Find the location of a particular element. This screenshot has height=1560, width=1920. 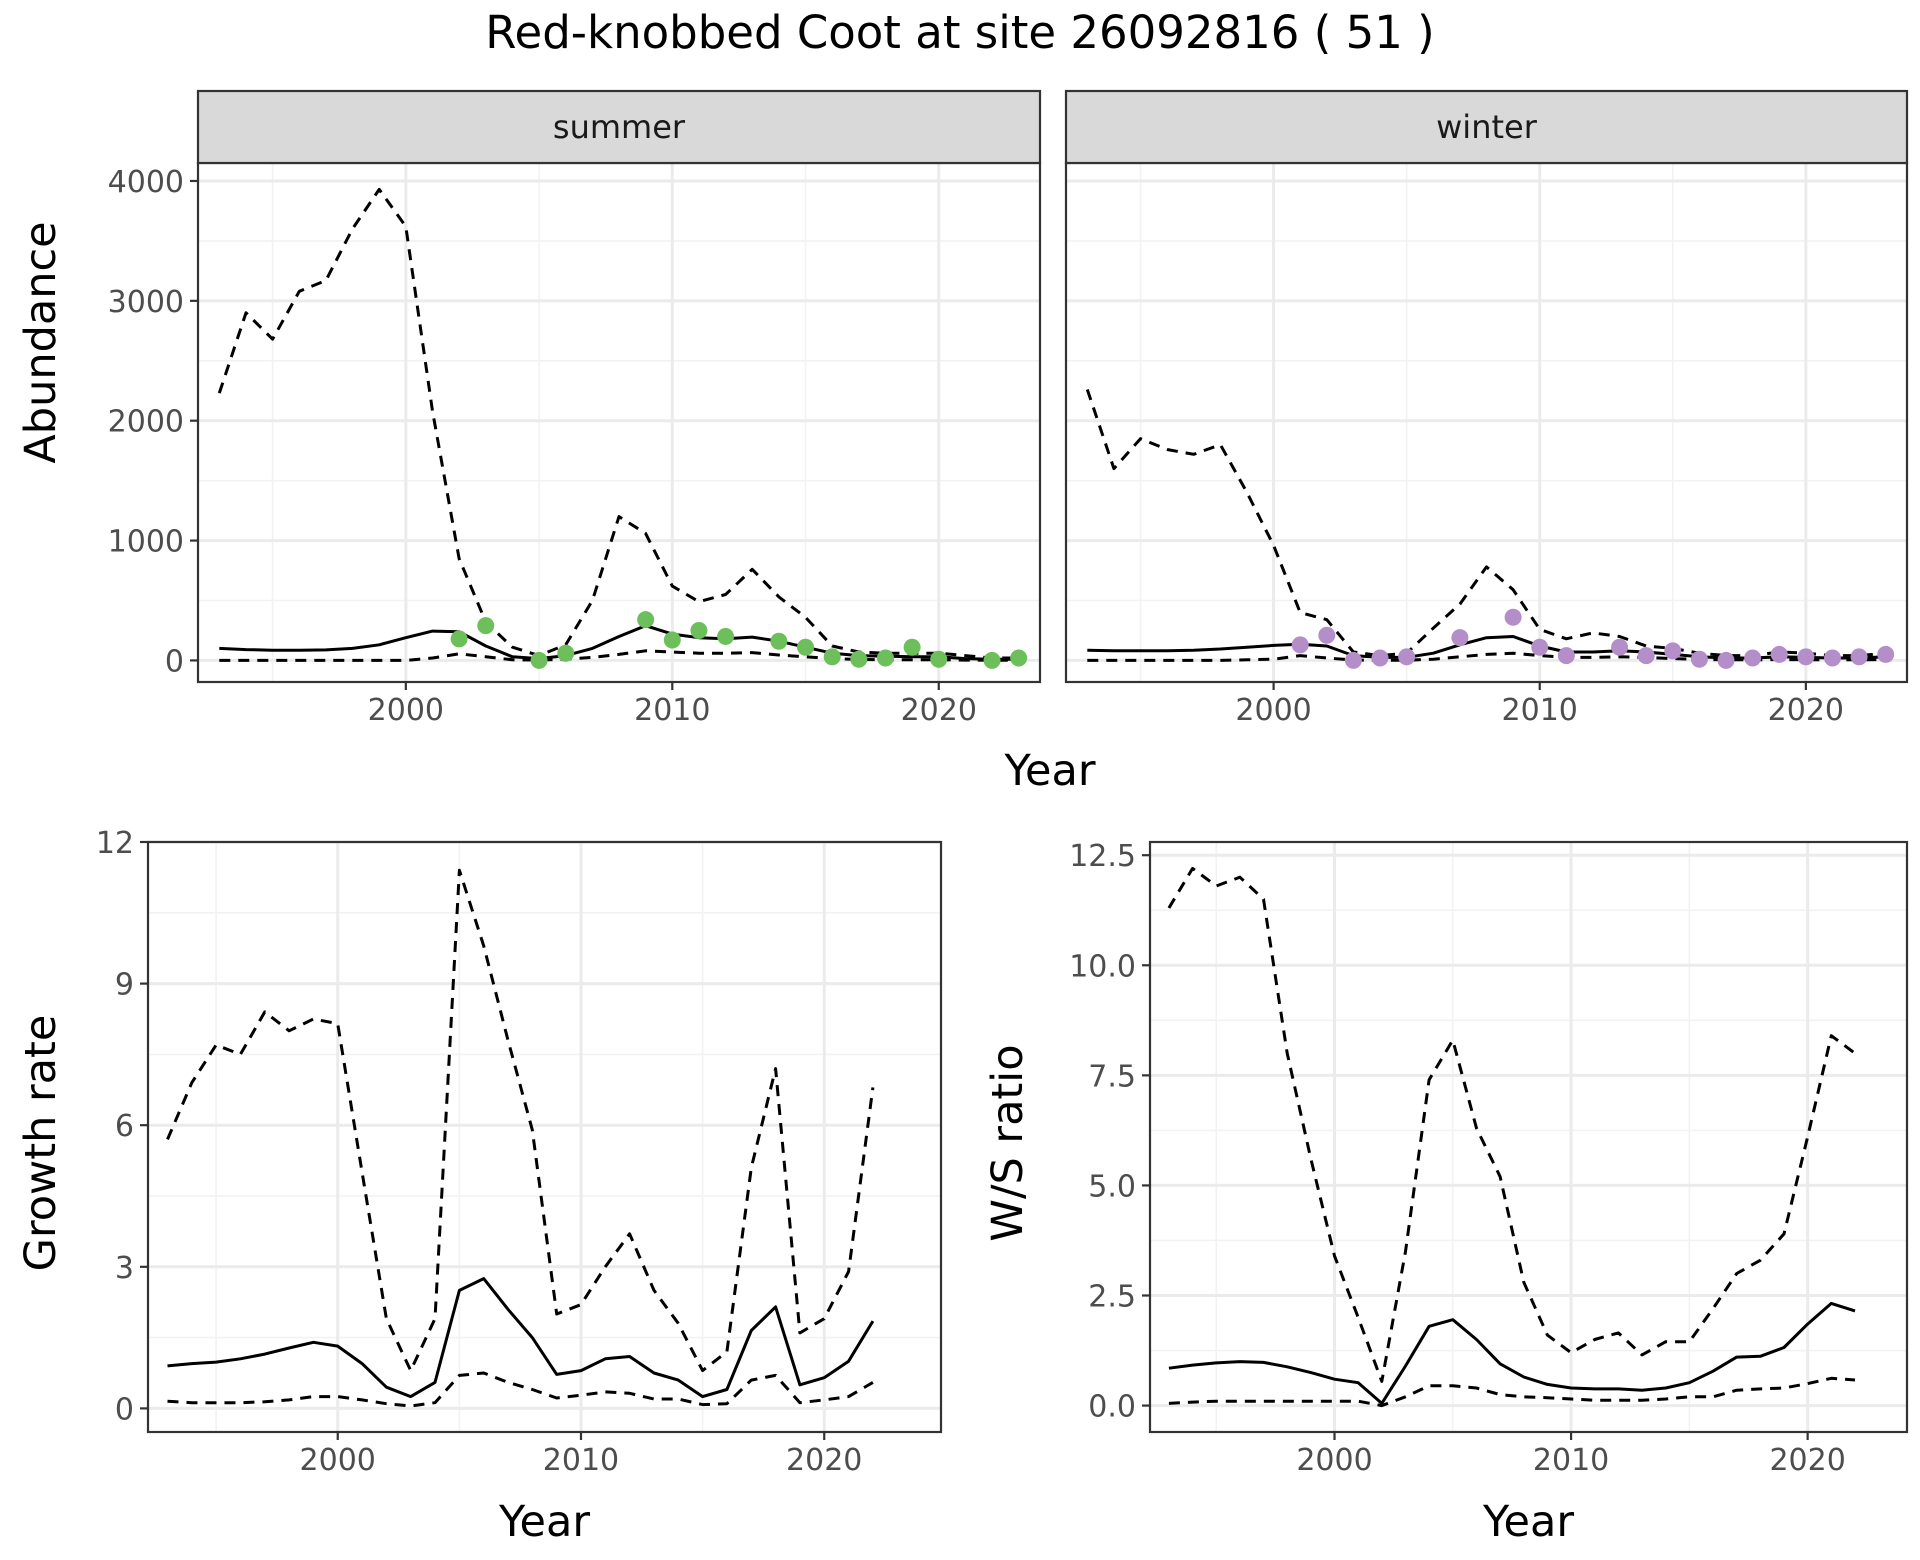

growth-y-tick-label: 3 is located at coordinates (124, 1268).